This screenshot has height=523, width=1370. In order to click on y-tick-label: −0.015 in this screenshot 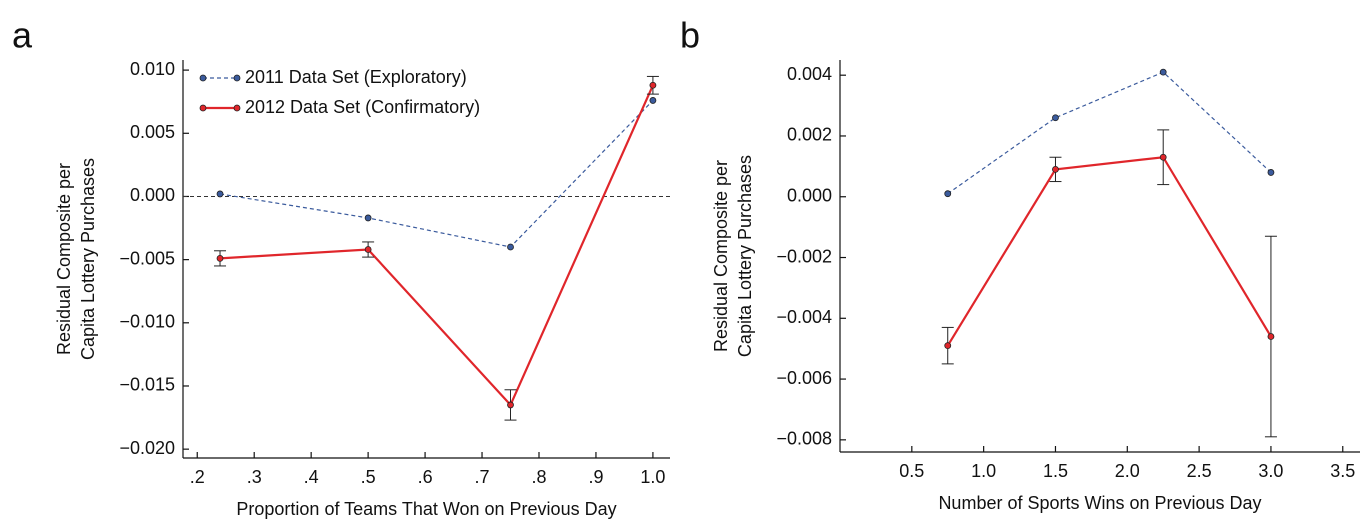, I will do `click(147, 385)`.